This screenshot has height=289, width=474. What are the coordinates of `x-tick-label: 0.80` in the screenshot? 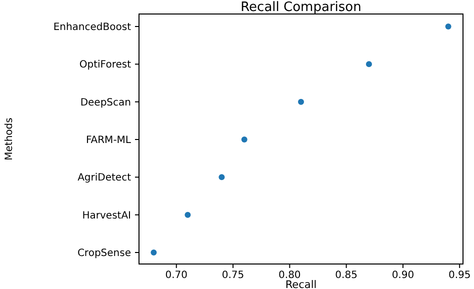 It's located at (289, 275).